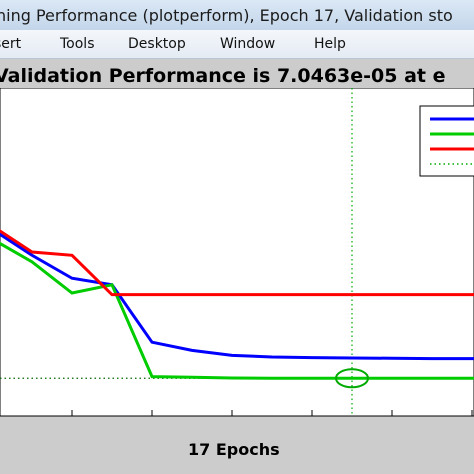 The width and height of the screenshot is (474, 474). I want to click on menu-item-desktop: Desktop, so click(157, 44).